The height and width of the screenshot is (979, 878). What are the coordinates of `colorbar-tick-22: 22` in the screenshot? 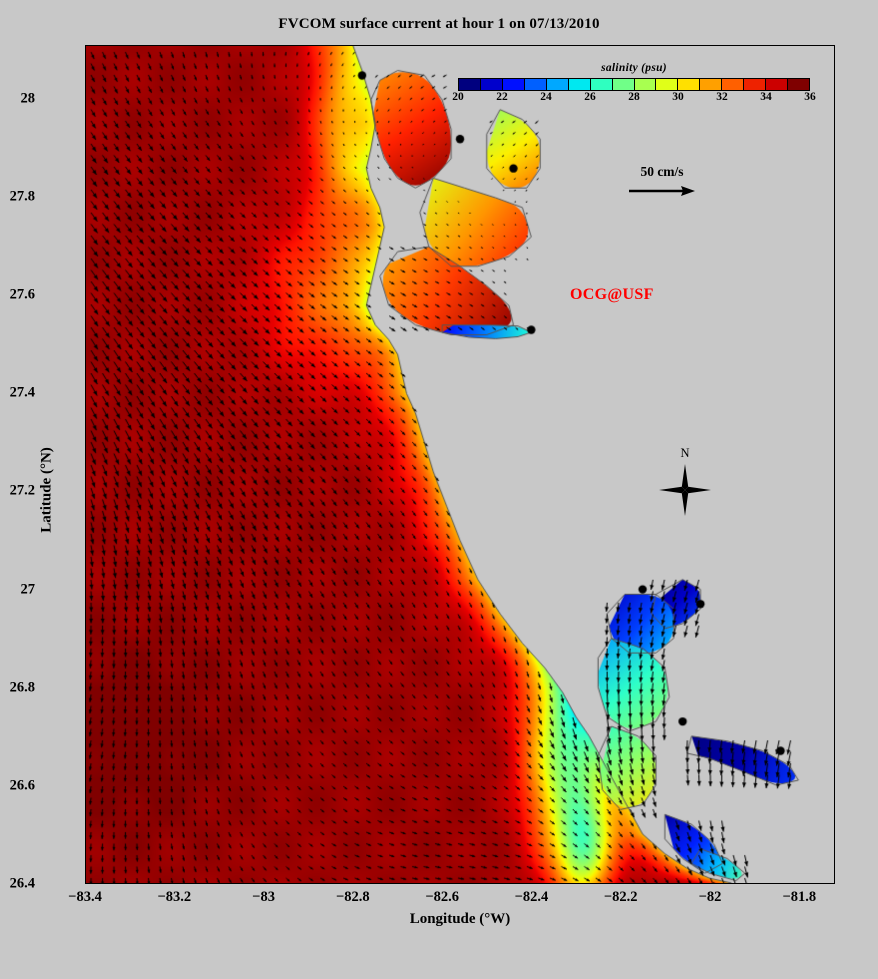 It's located at (502, 97).